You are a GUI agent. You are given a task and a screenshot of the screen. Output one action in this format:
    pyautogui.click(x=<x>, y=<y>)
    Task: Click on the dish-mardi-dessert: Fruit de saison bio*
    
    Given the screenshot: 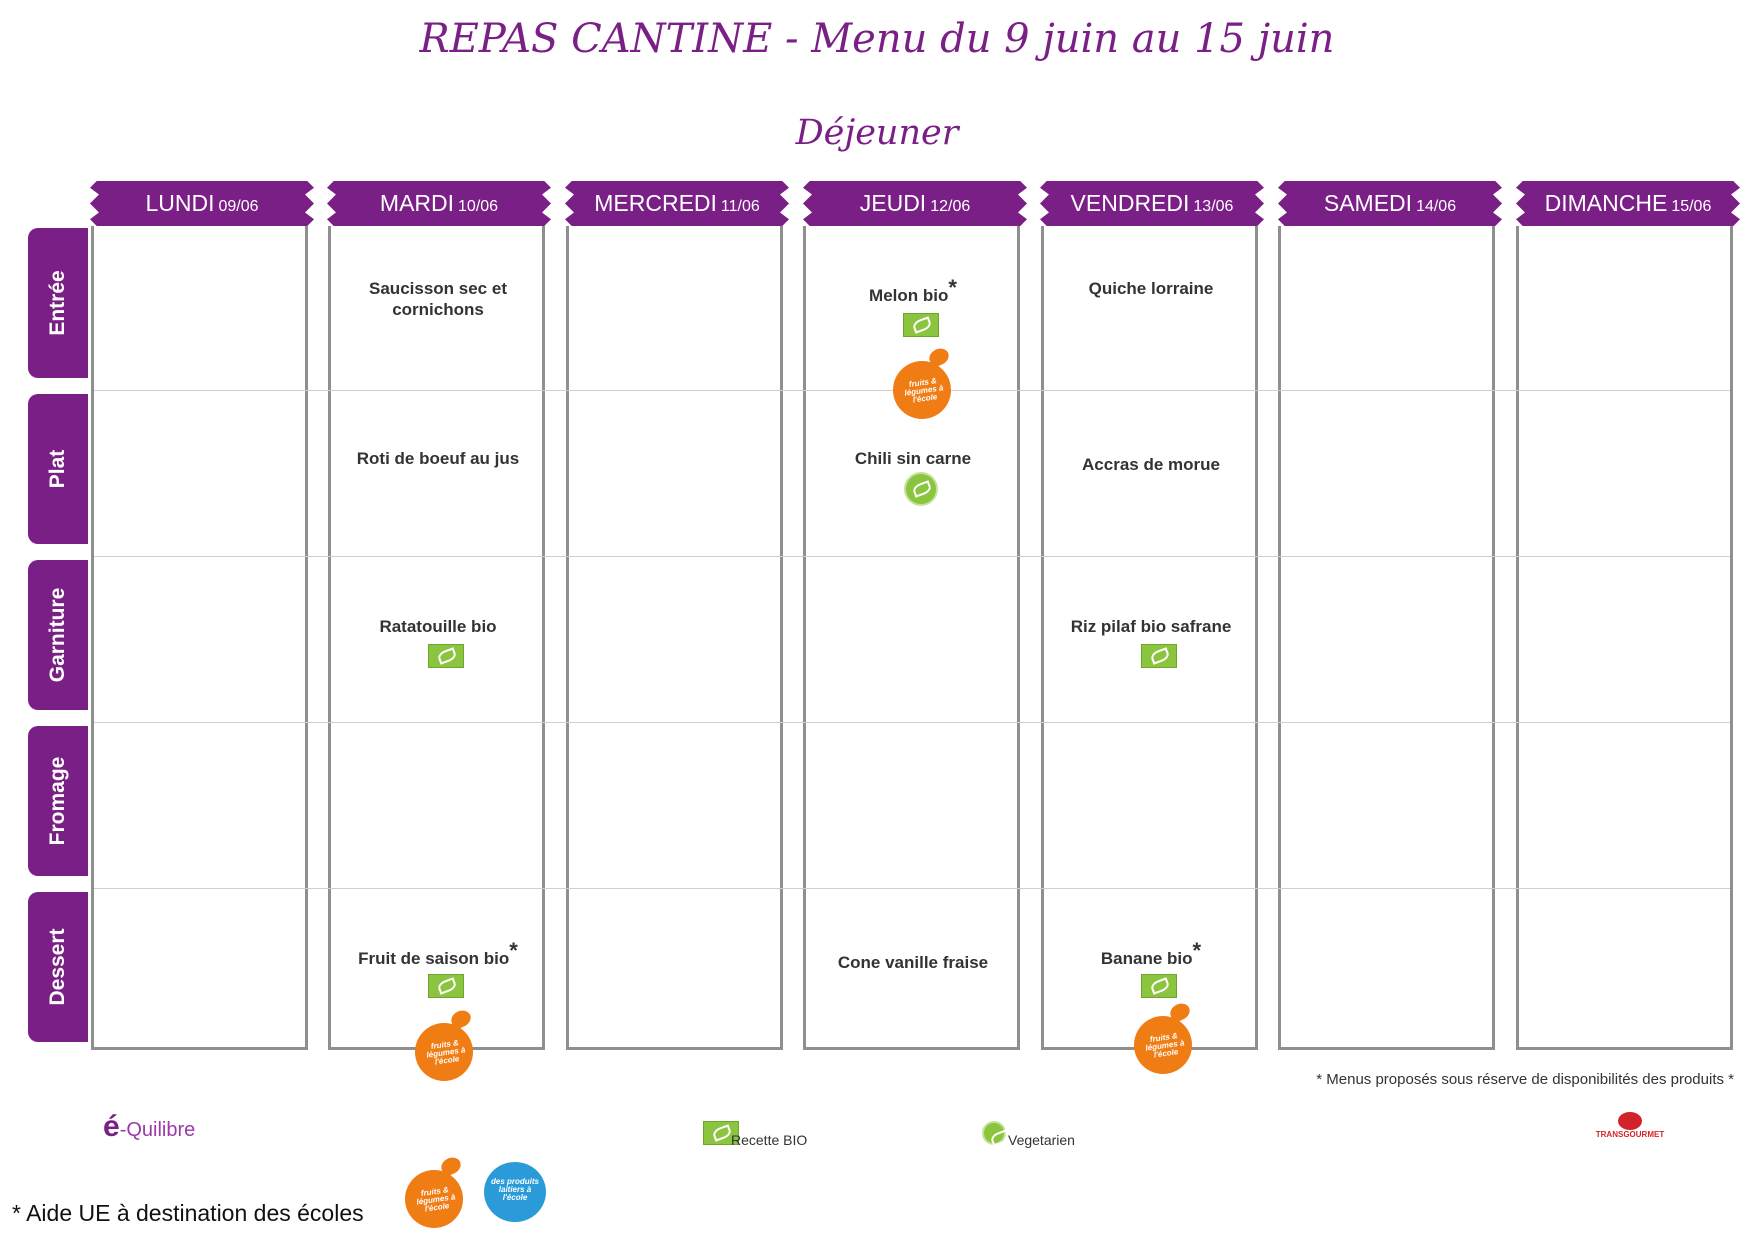 What is the action you would take?
    pyautogui.click(x=438, y=954)
    